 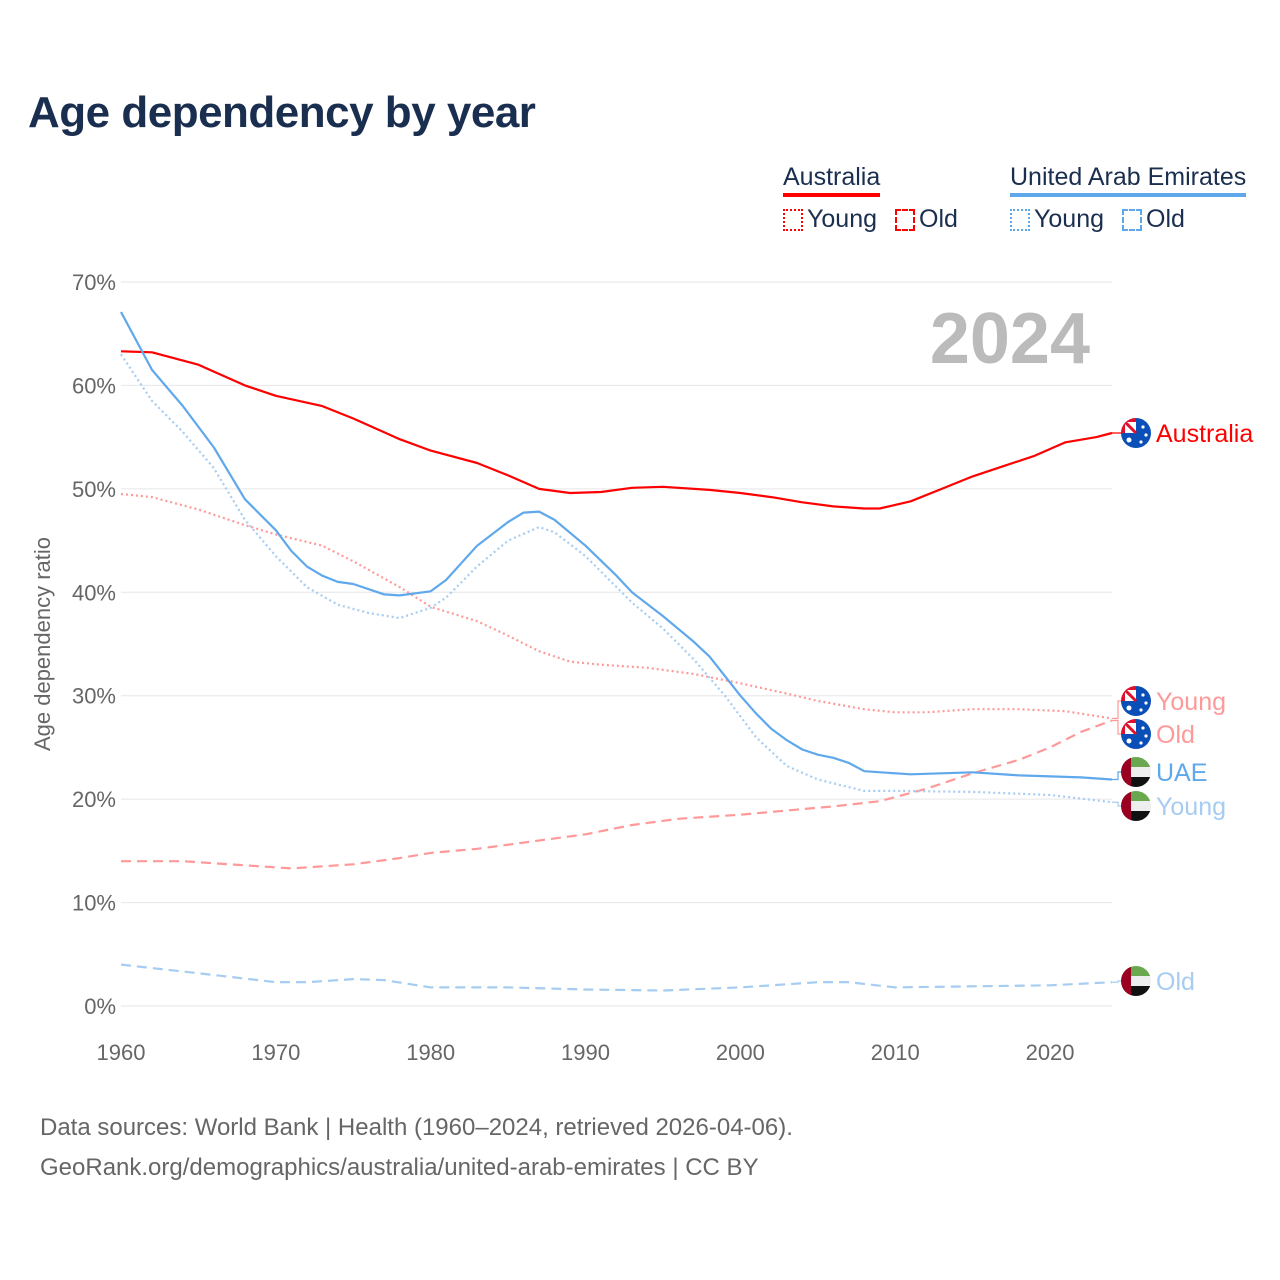 What do you see at coordinates (1050, 1052) in the screenshot?
I see `x-tick-label: 2020` at bounding box center [1050, 1052].